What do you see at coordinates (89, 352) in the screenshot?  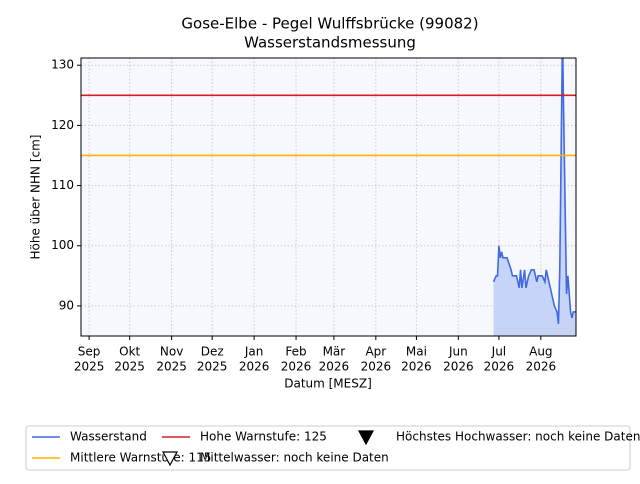 I see `x-tick-label: Sep` at bounding box center [89, 352].